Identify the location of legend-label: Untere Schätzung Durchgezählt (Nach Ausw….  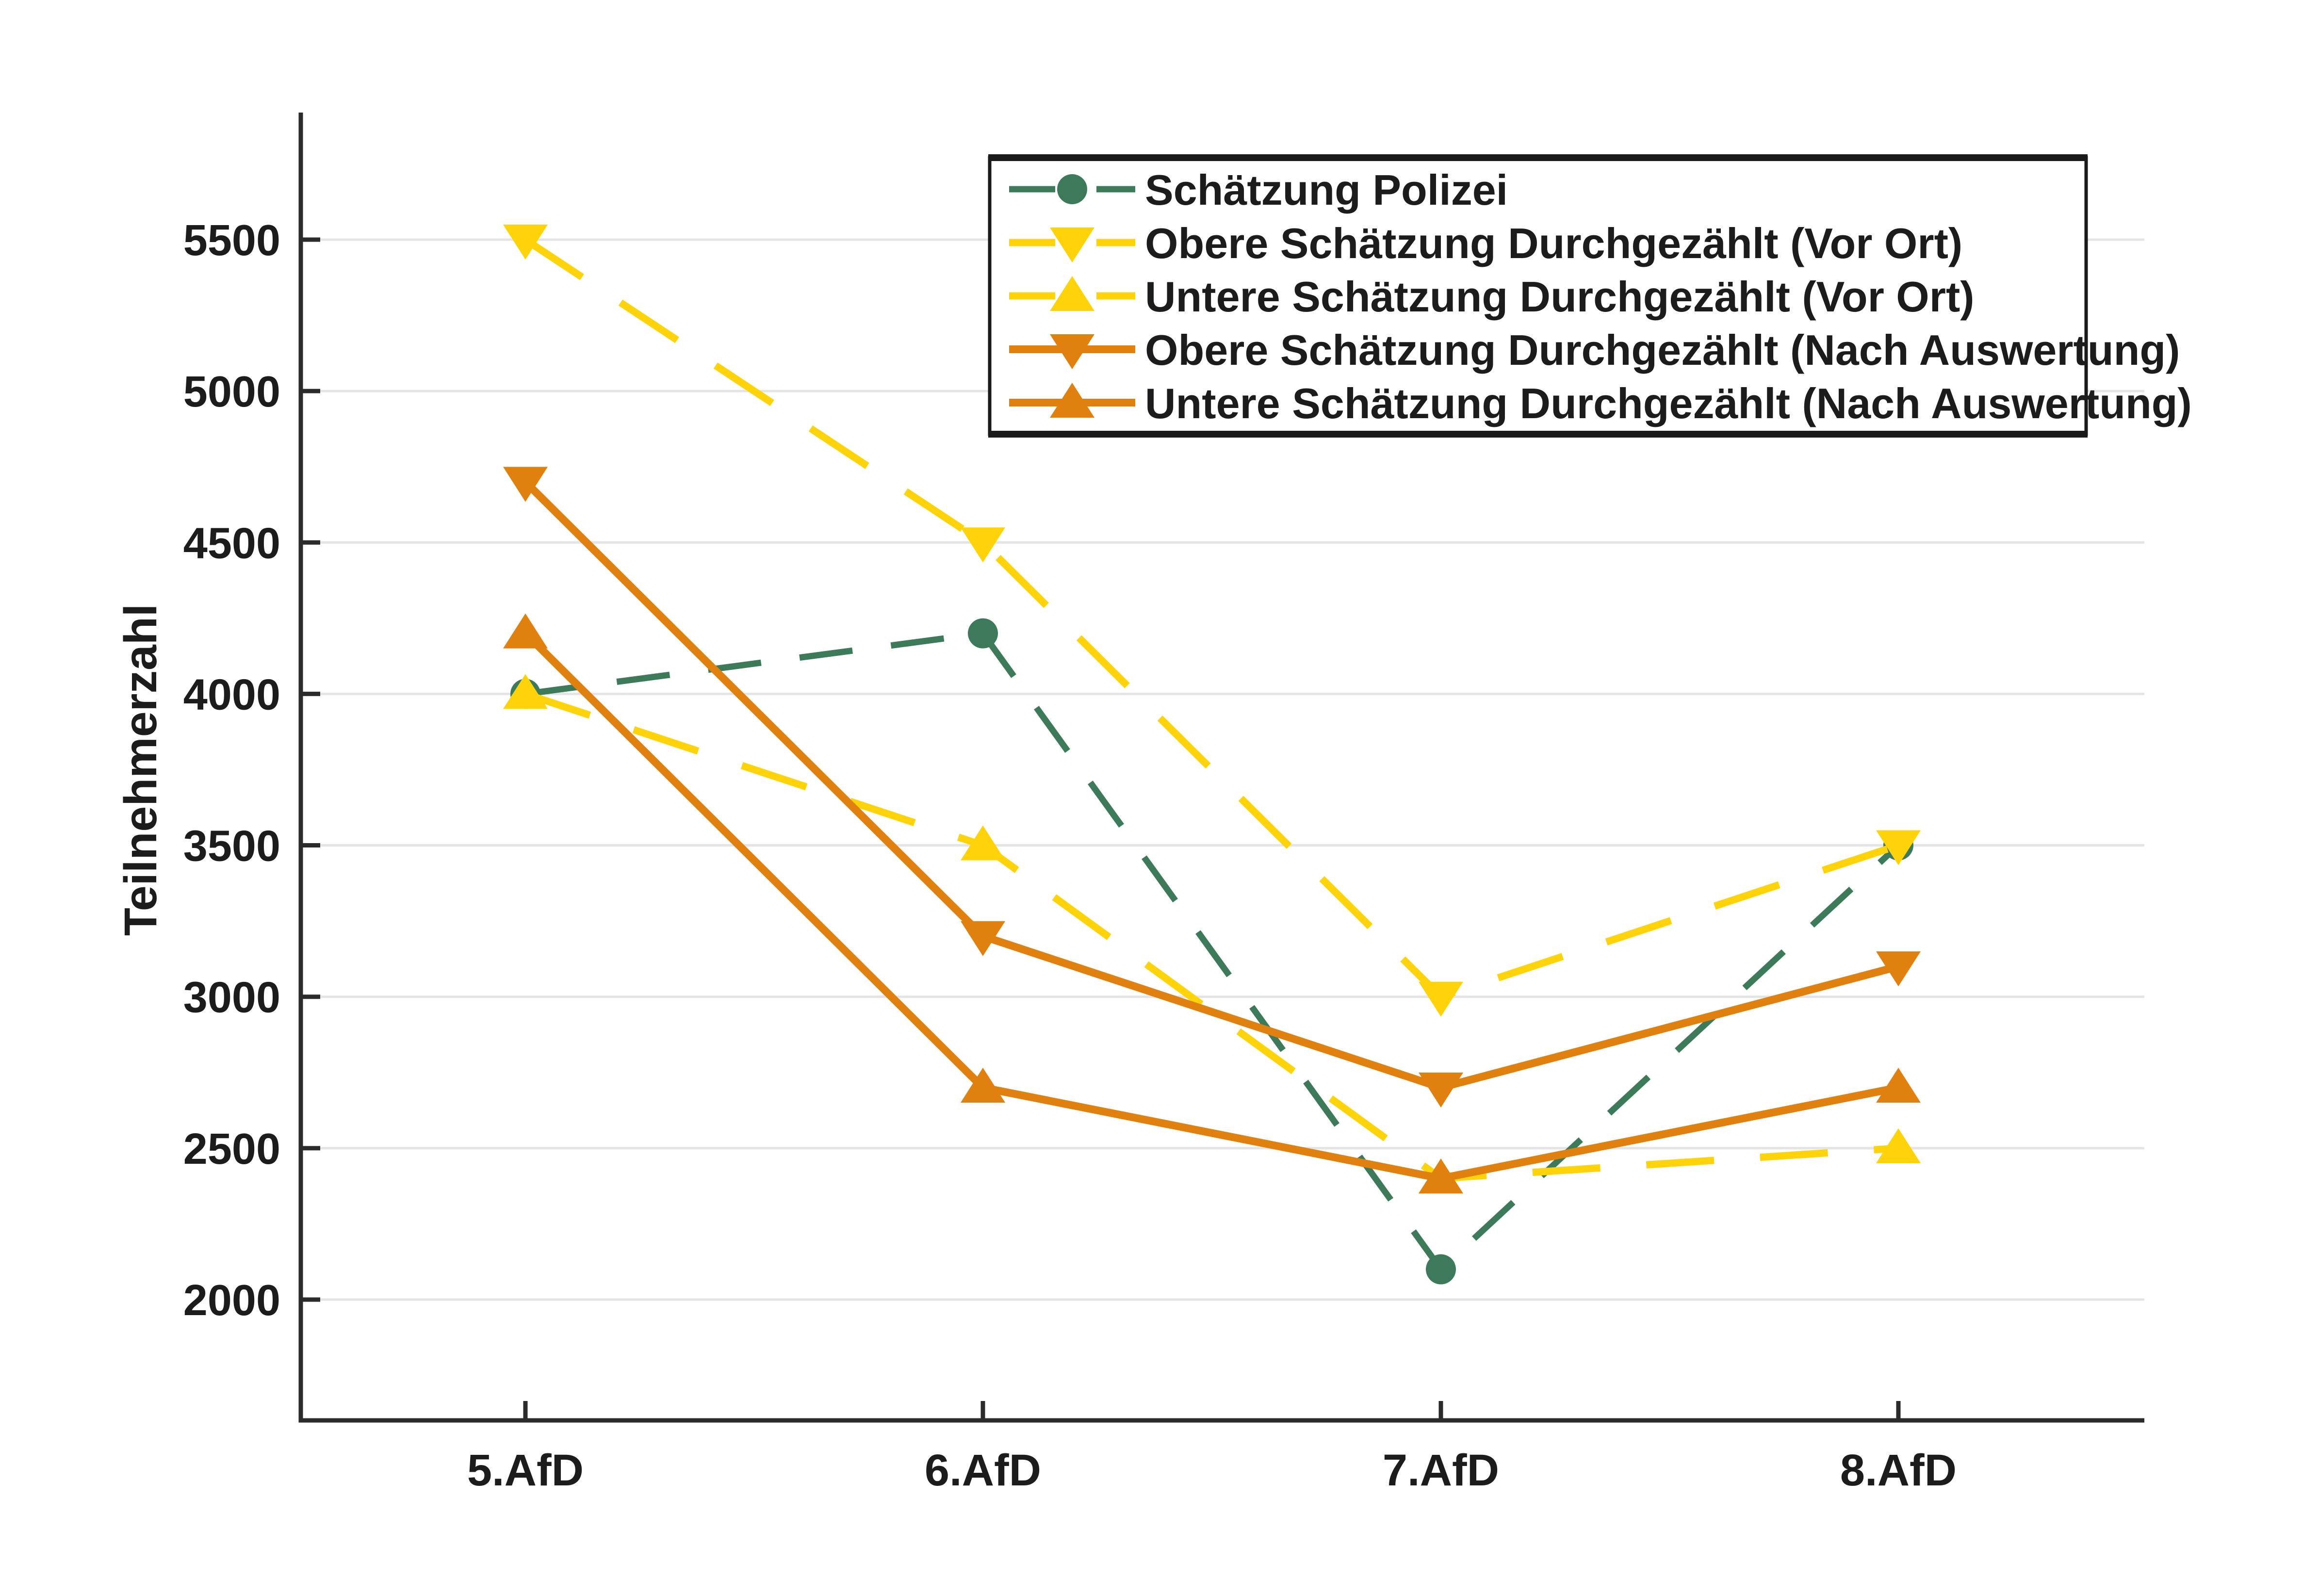
(1668, 403).